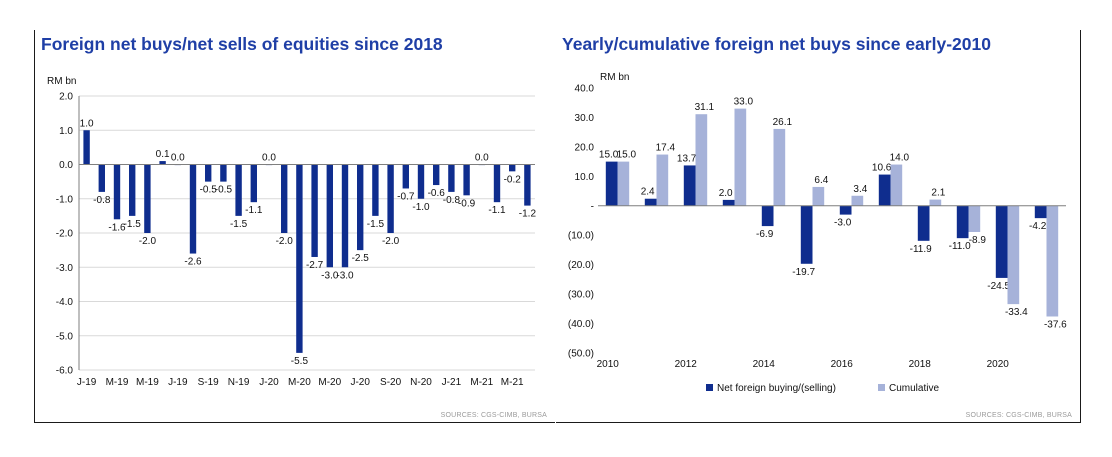 The height and width of the screenshot is (457, 1112). What do you see at coordinates (65, 268) in the screenshot?
I see `left-y-tick-label: -3.0` at bounding box center [65, 268].